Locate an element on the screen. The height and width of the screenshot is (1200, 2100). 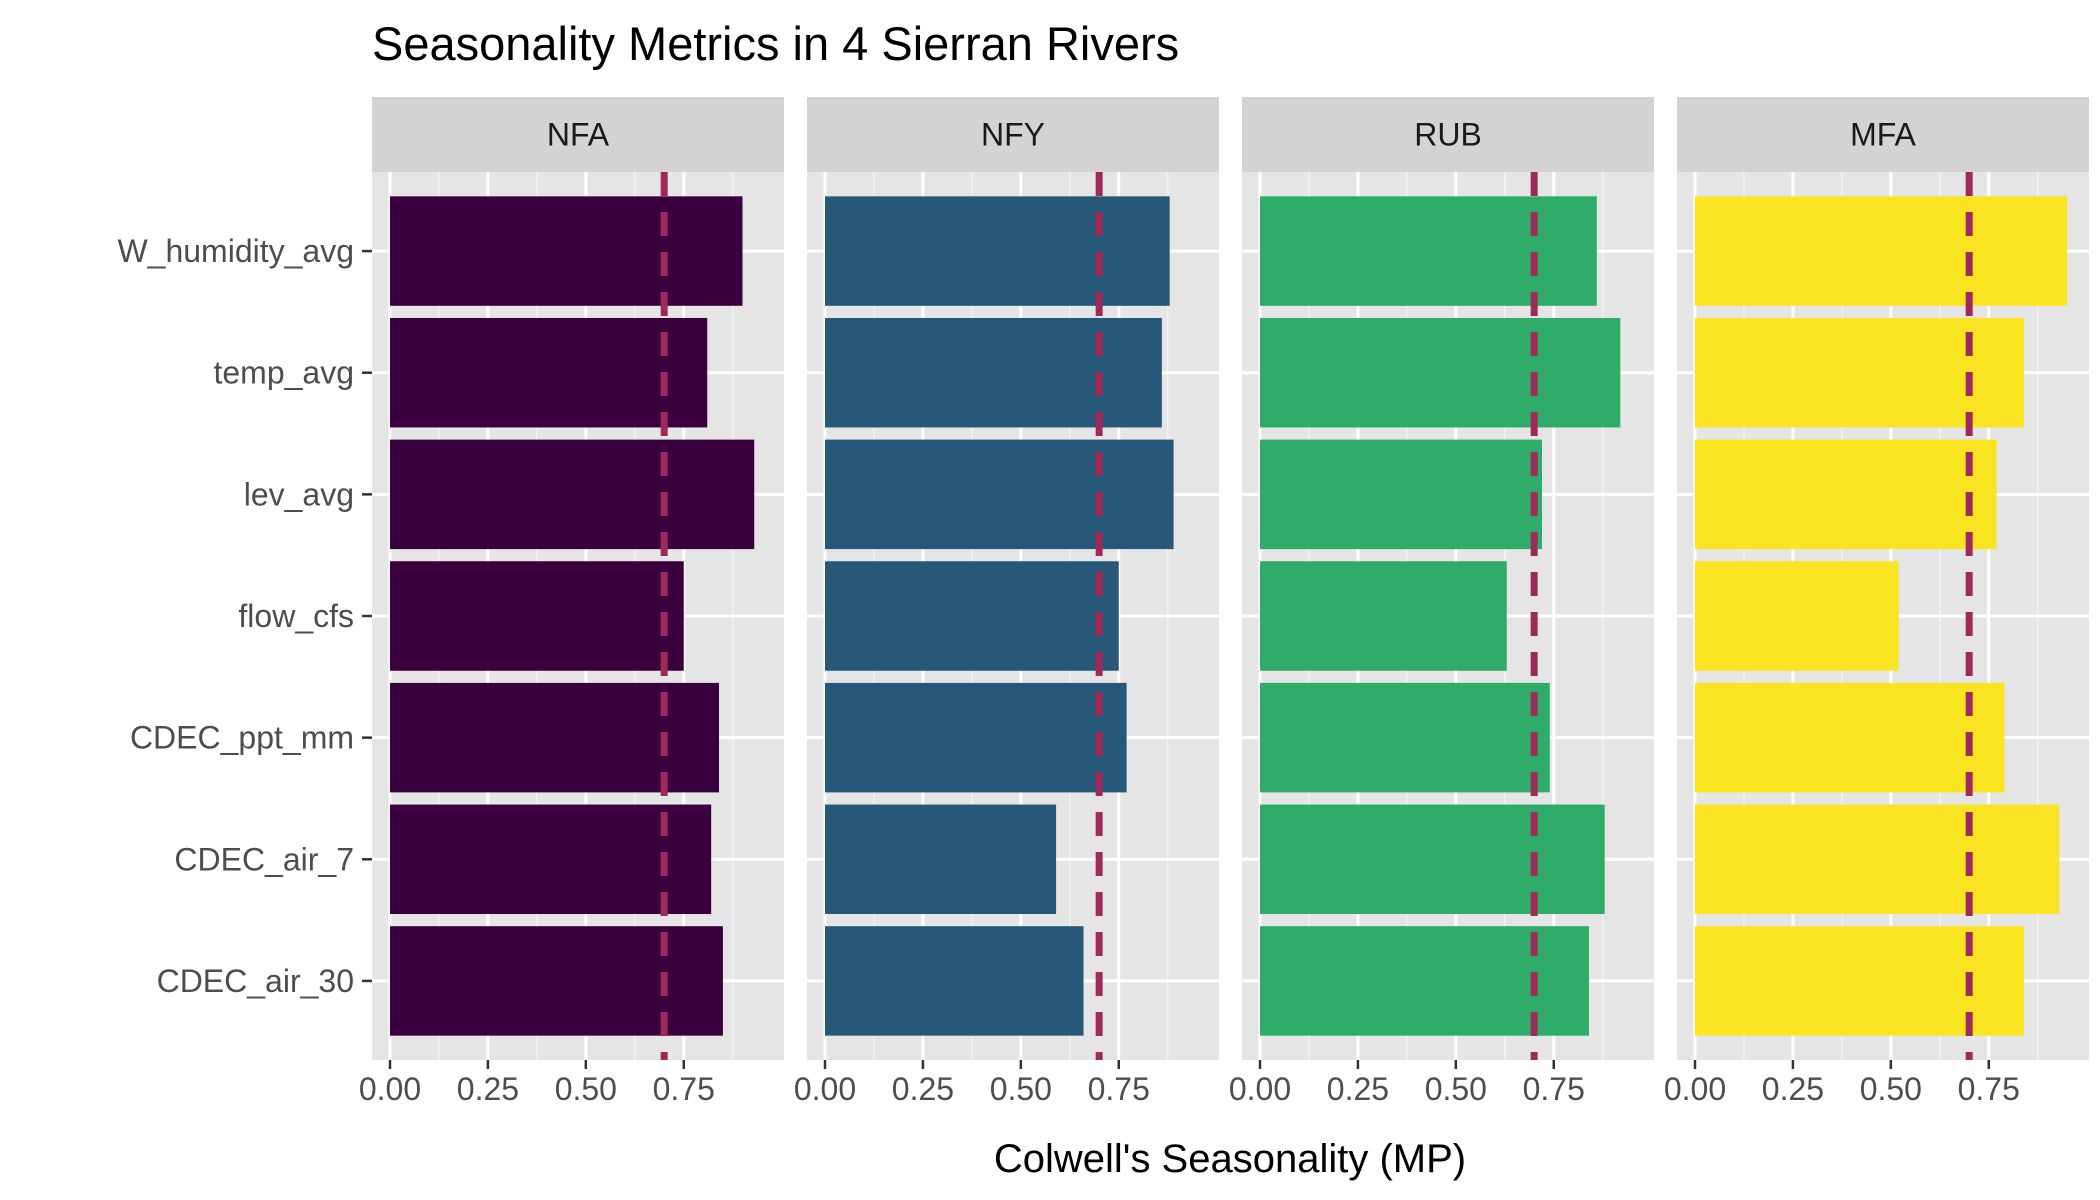
x-axis-title: Colwell's Seasonality (MP) is located at coordinates (1230, 1159).